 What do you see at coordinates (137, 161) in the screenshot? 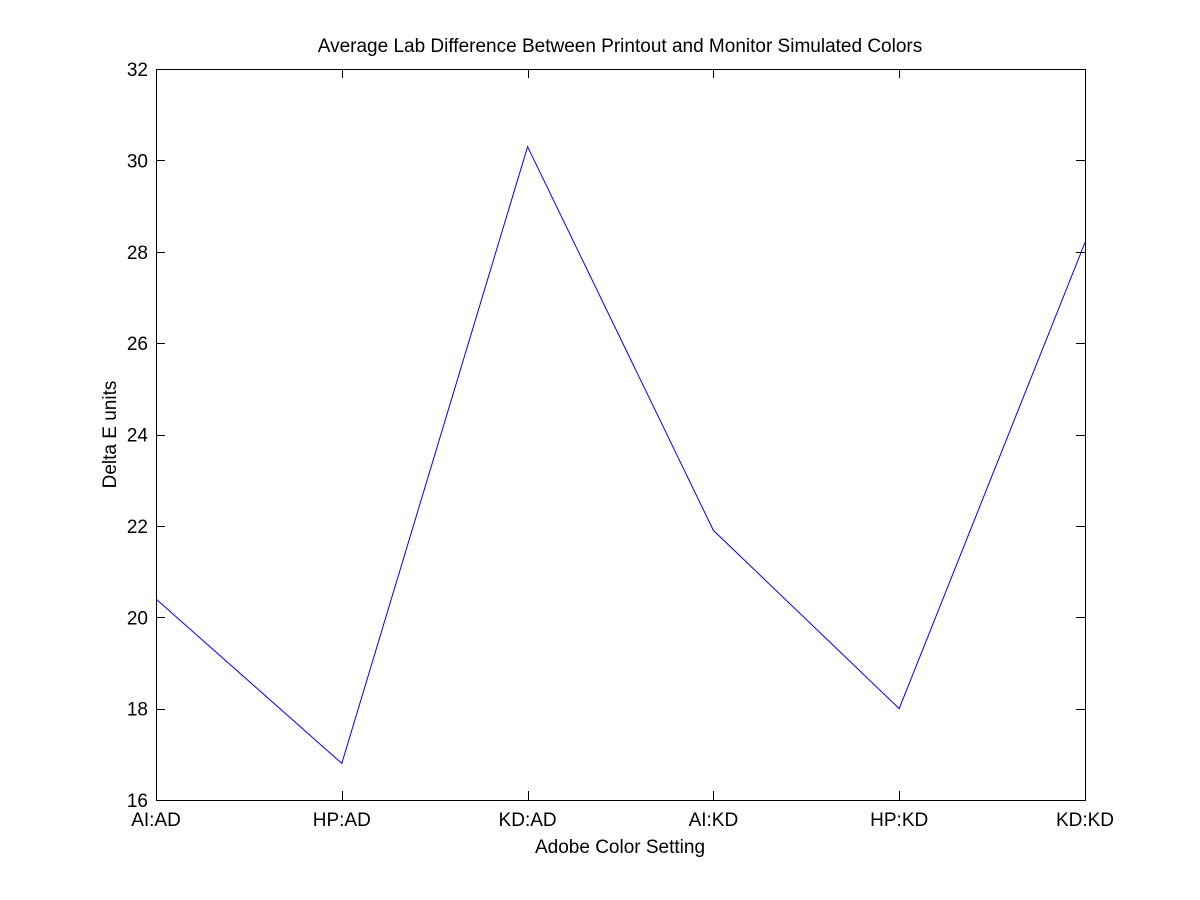
I see `y-tick-label: 30` at bounding box center [137, 161].